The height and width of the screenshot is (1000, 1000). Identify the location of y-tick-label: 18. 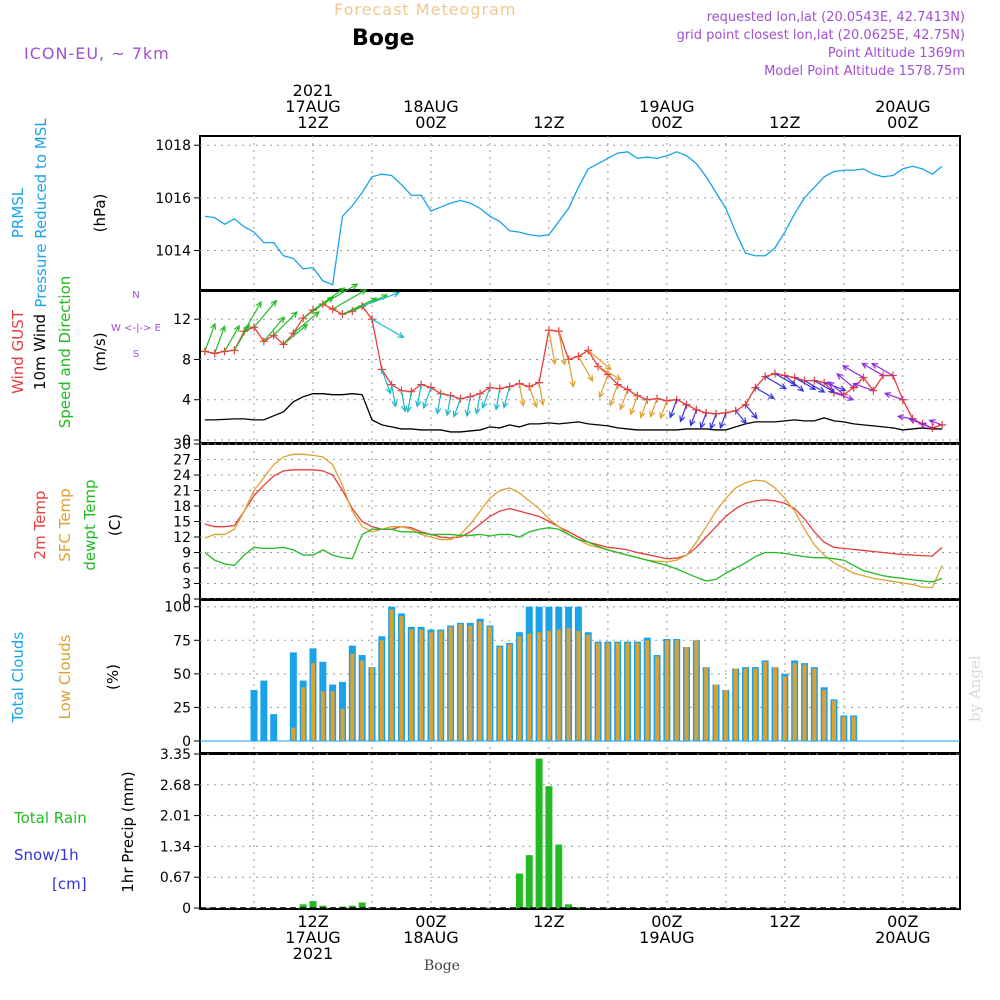
(182, 507).